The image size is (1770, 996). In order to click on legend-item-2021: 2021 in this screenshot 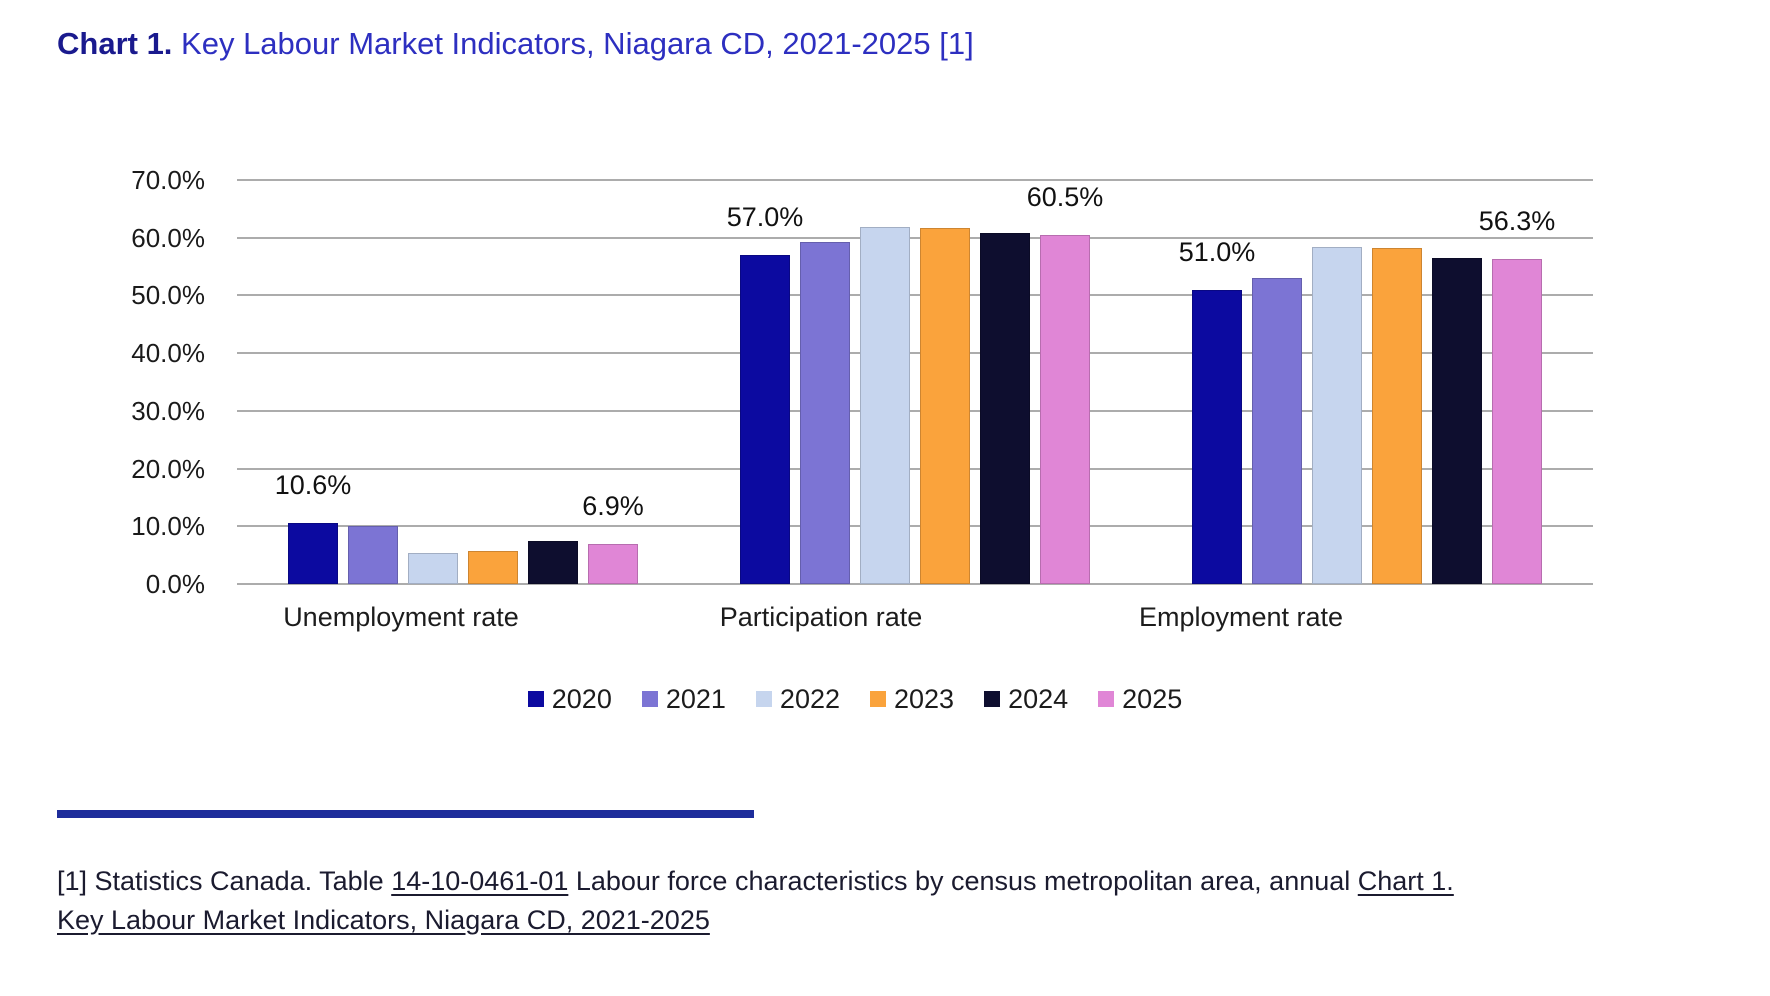, I will do `click(683, 699)`.